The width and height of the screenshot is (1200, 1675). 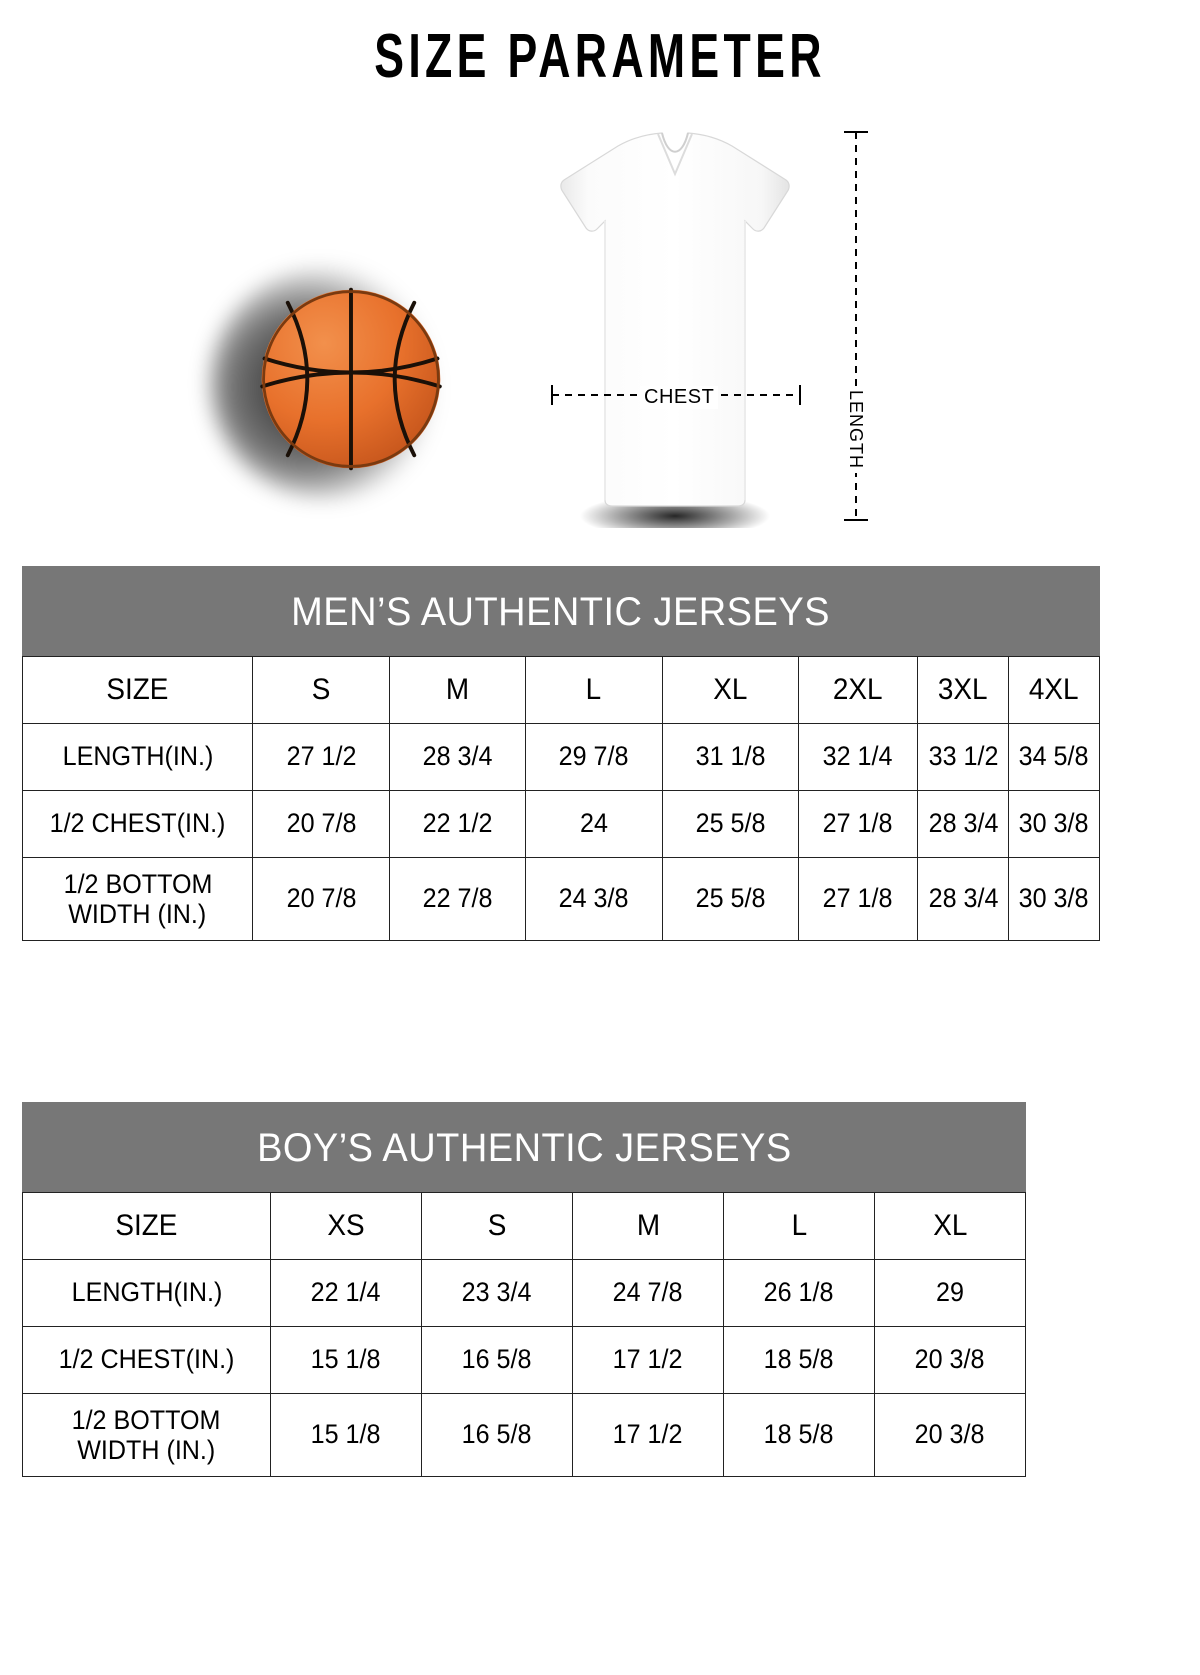 I want to click on header-cell-3xl: 3XL, so click(x=963, y=690).